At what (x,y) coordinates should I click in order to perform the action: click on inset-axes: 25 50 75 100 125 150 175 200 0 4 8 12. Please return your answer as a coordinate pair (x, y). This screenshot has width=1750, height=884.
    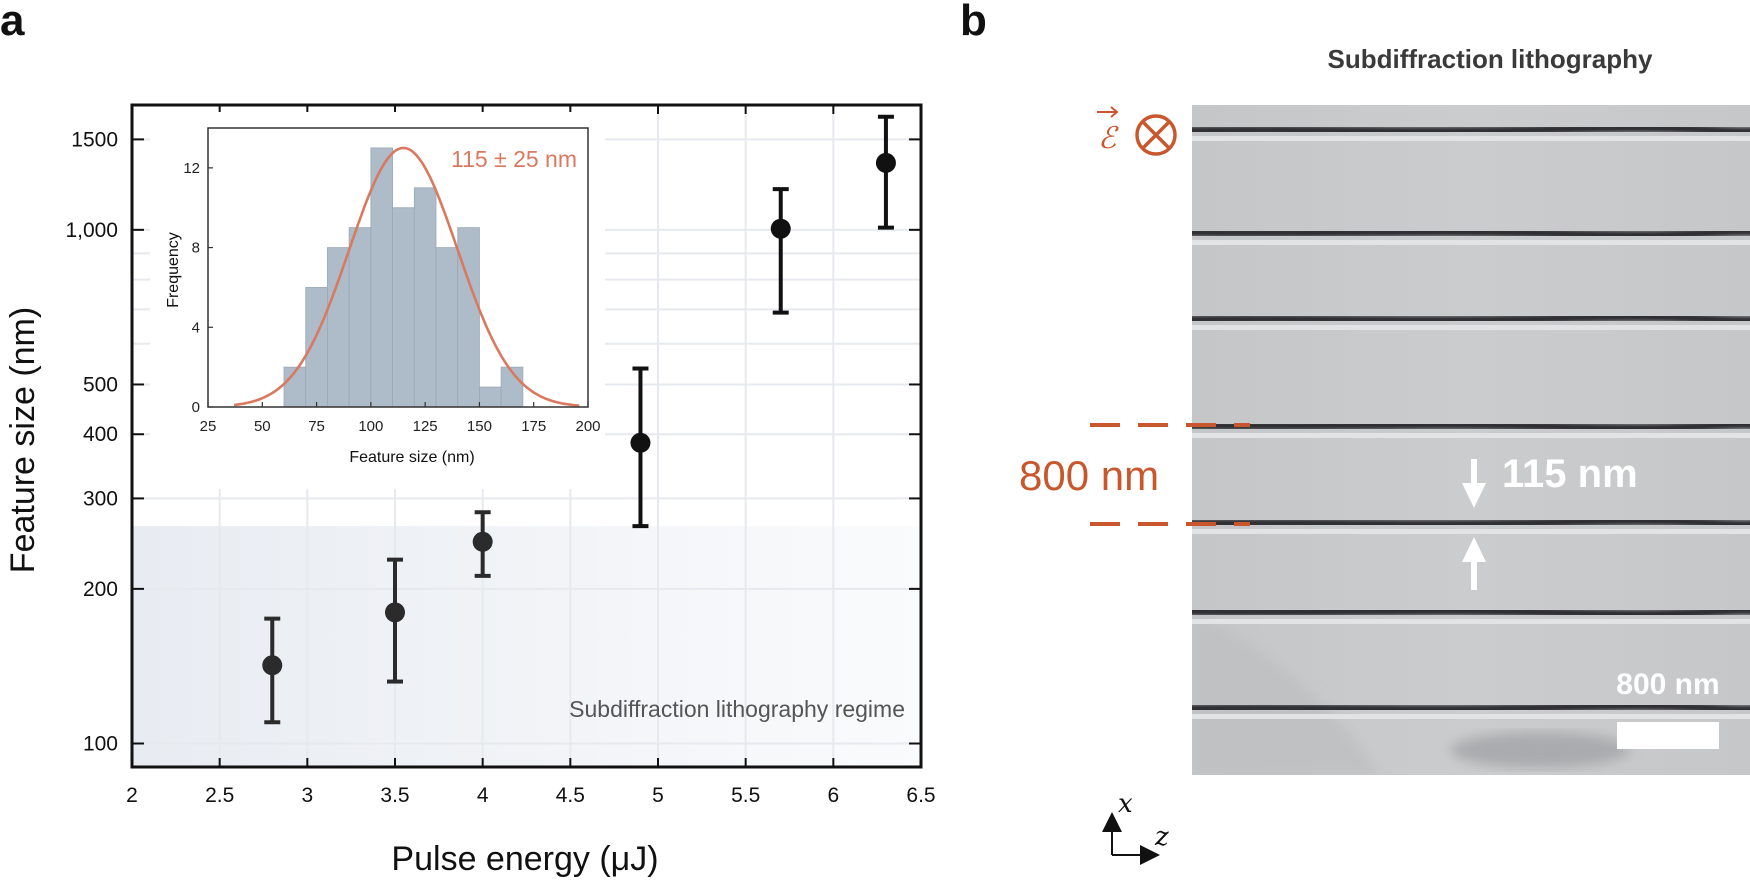
    Looking at the image, I should click on (392, 281).